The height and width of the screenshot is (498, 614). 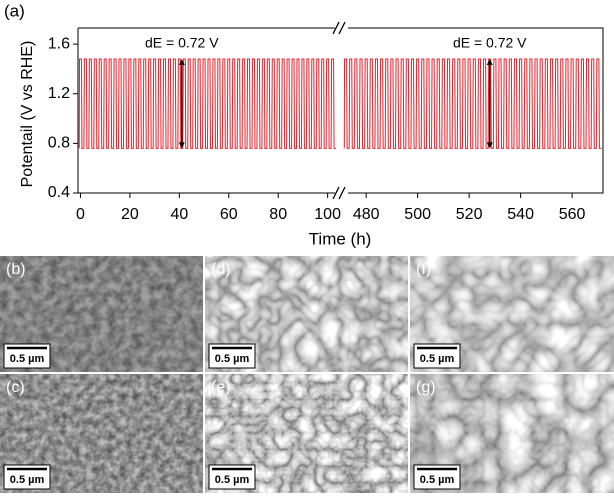 I want to click on y-axis-label: Potentail (V vs RHE), so click(x=27, y=114).